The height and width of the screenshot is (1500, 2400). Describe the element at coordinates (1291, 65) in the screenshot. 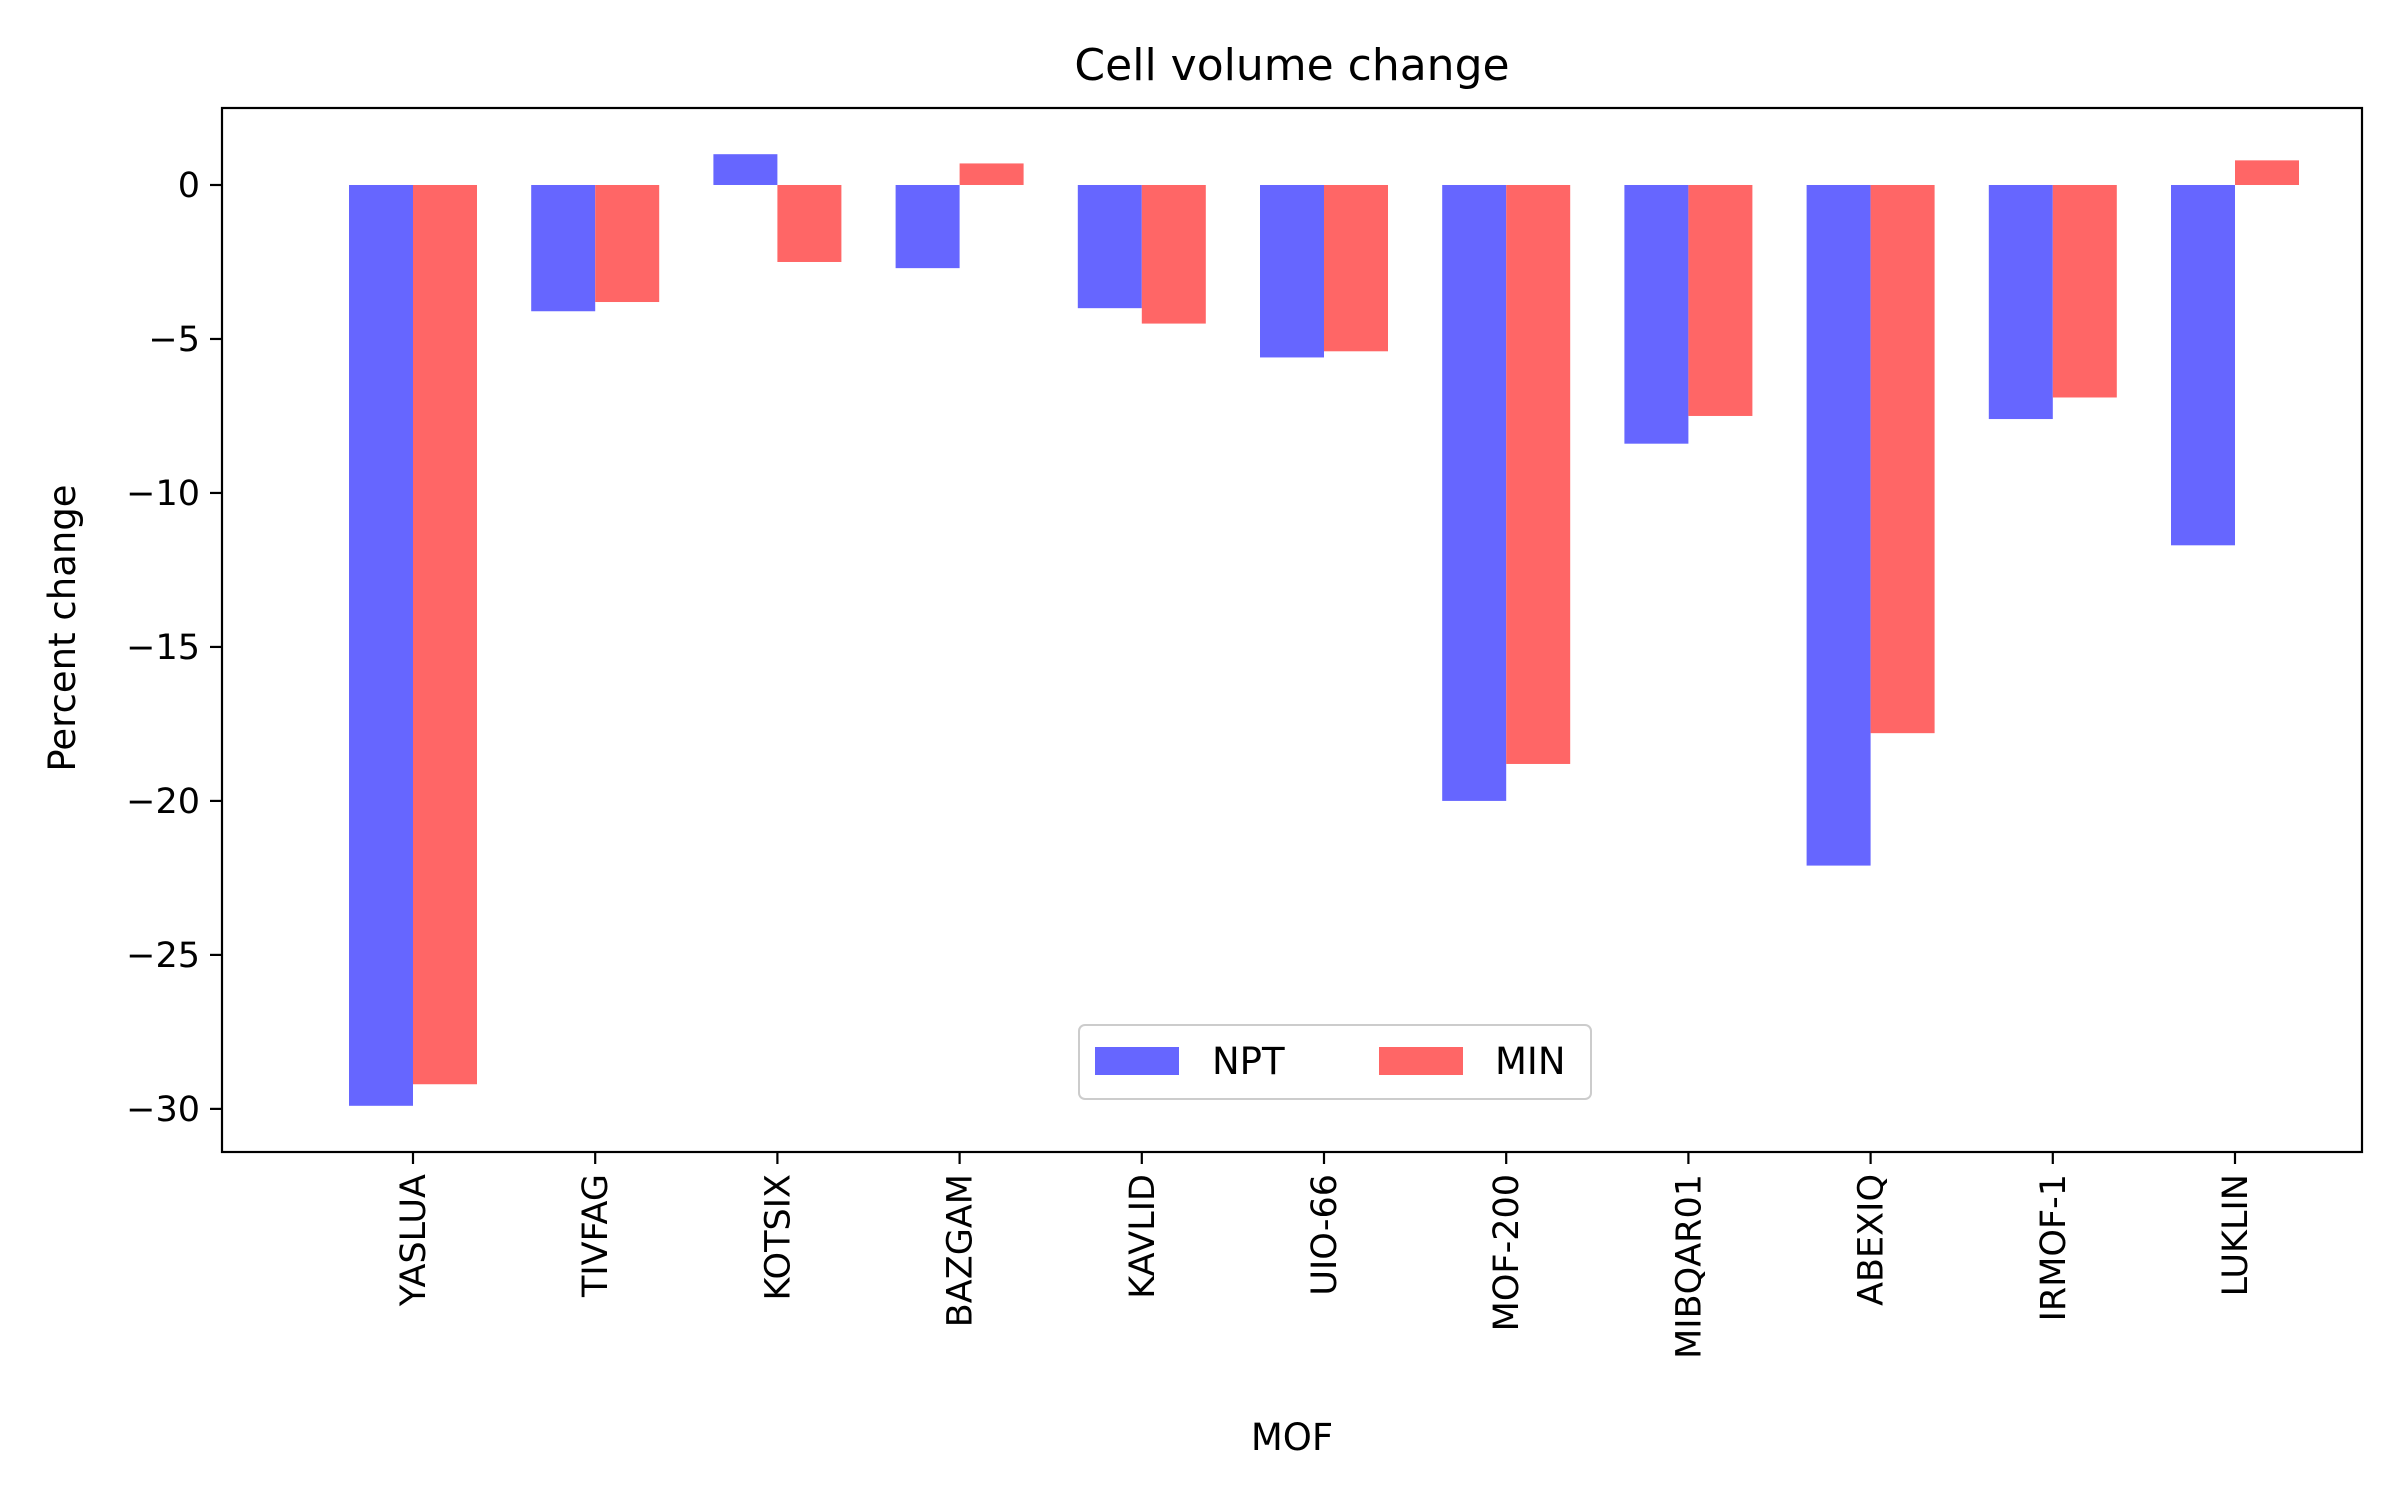

I see `chart-title: Cell volume change` at that location.